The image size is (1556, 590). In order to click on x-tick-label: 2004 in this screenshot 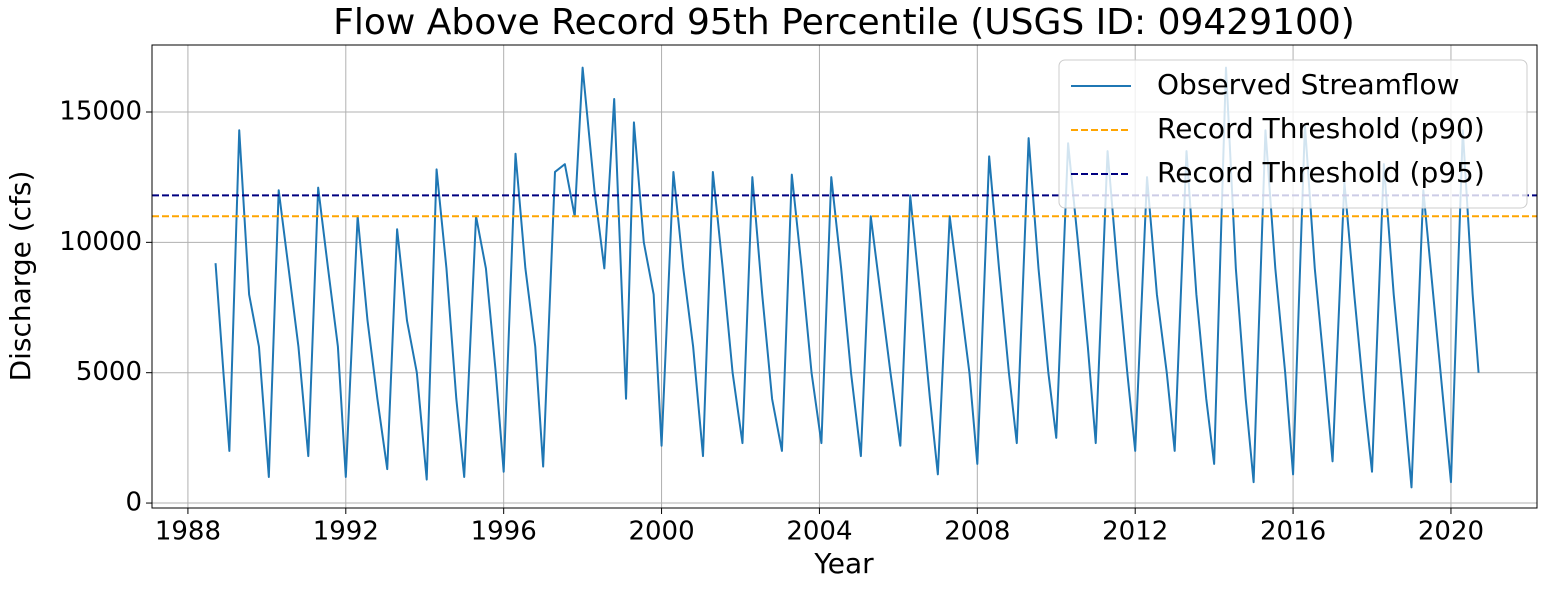, I will do `click(819, 532)`.